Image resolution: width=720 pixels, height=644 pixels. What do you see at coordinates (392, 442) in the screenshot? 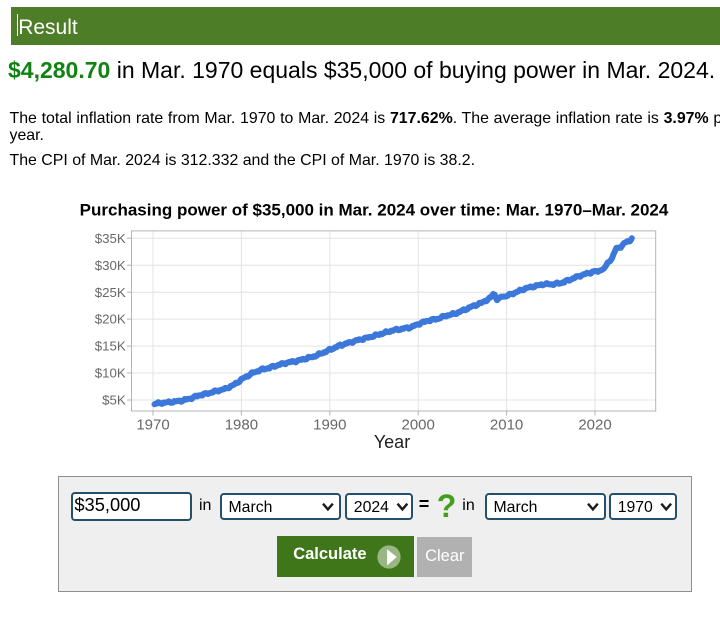
I see `svg-text: Year` at bounding box center [392, 442].